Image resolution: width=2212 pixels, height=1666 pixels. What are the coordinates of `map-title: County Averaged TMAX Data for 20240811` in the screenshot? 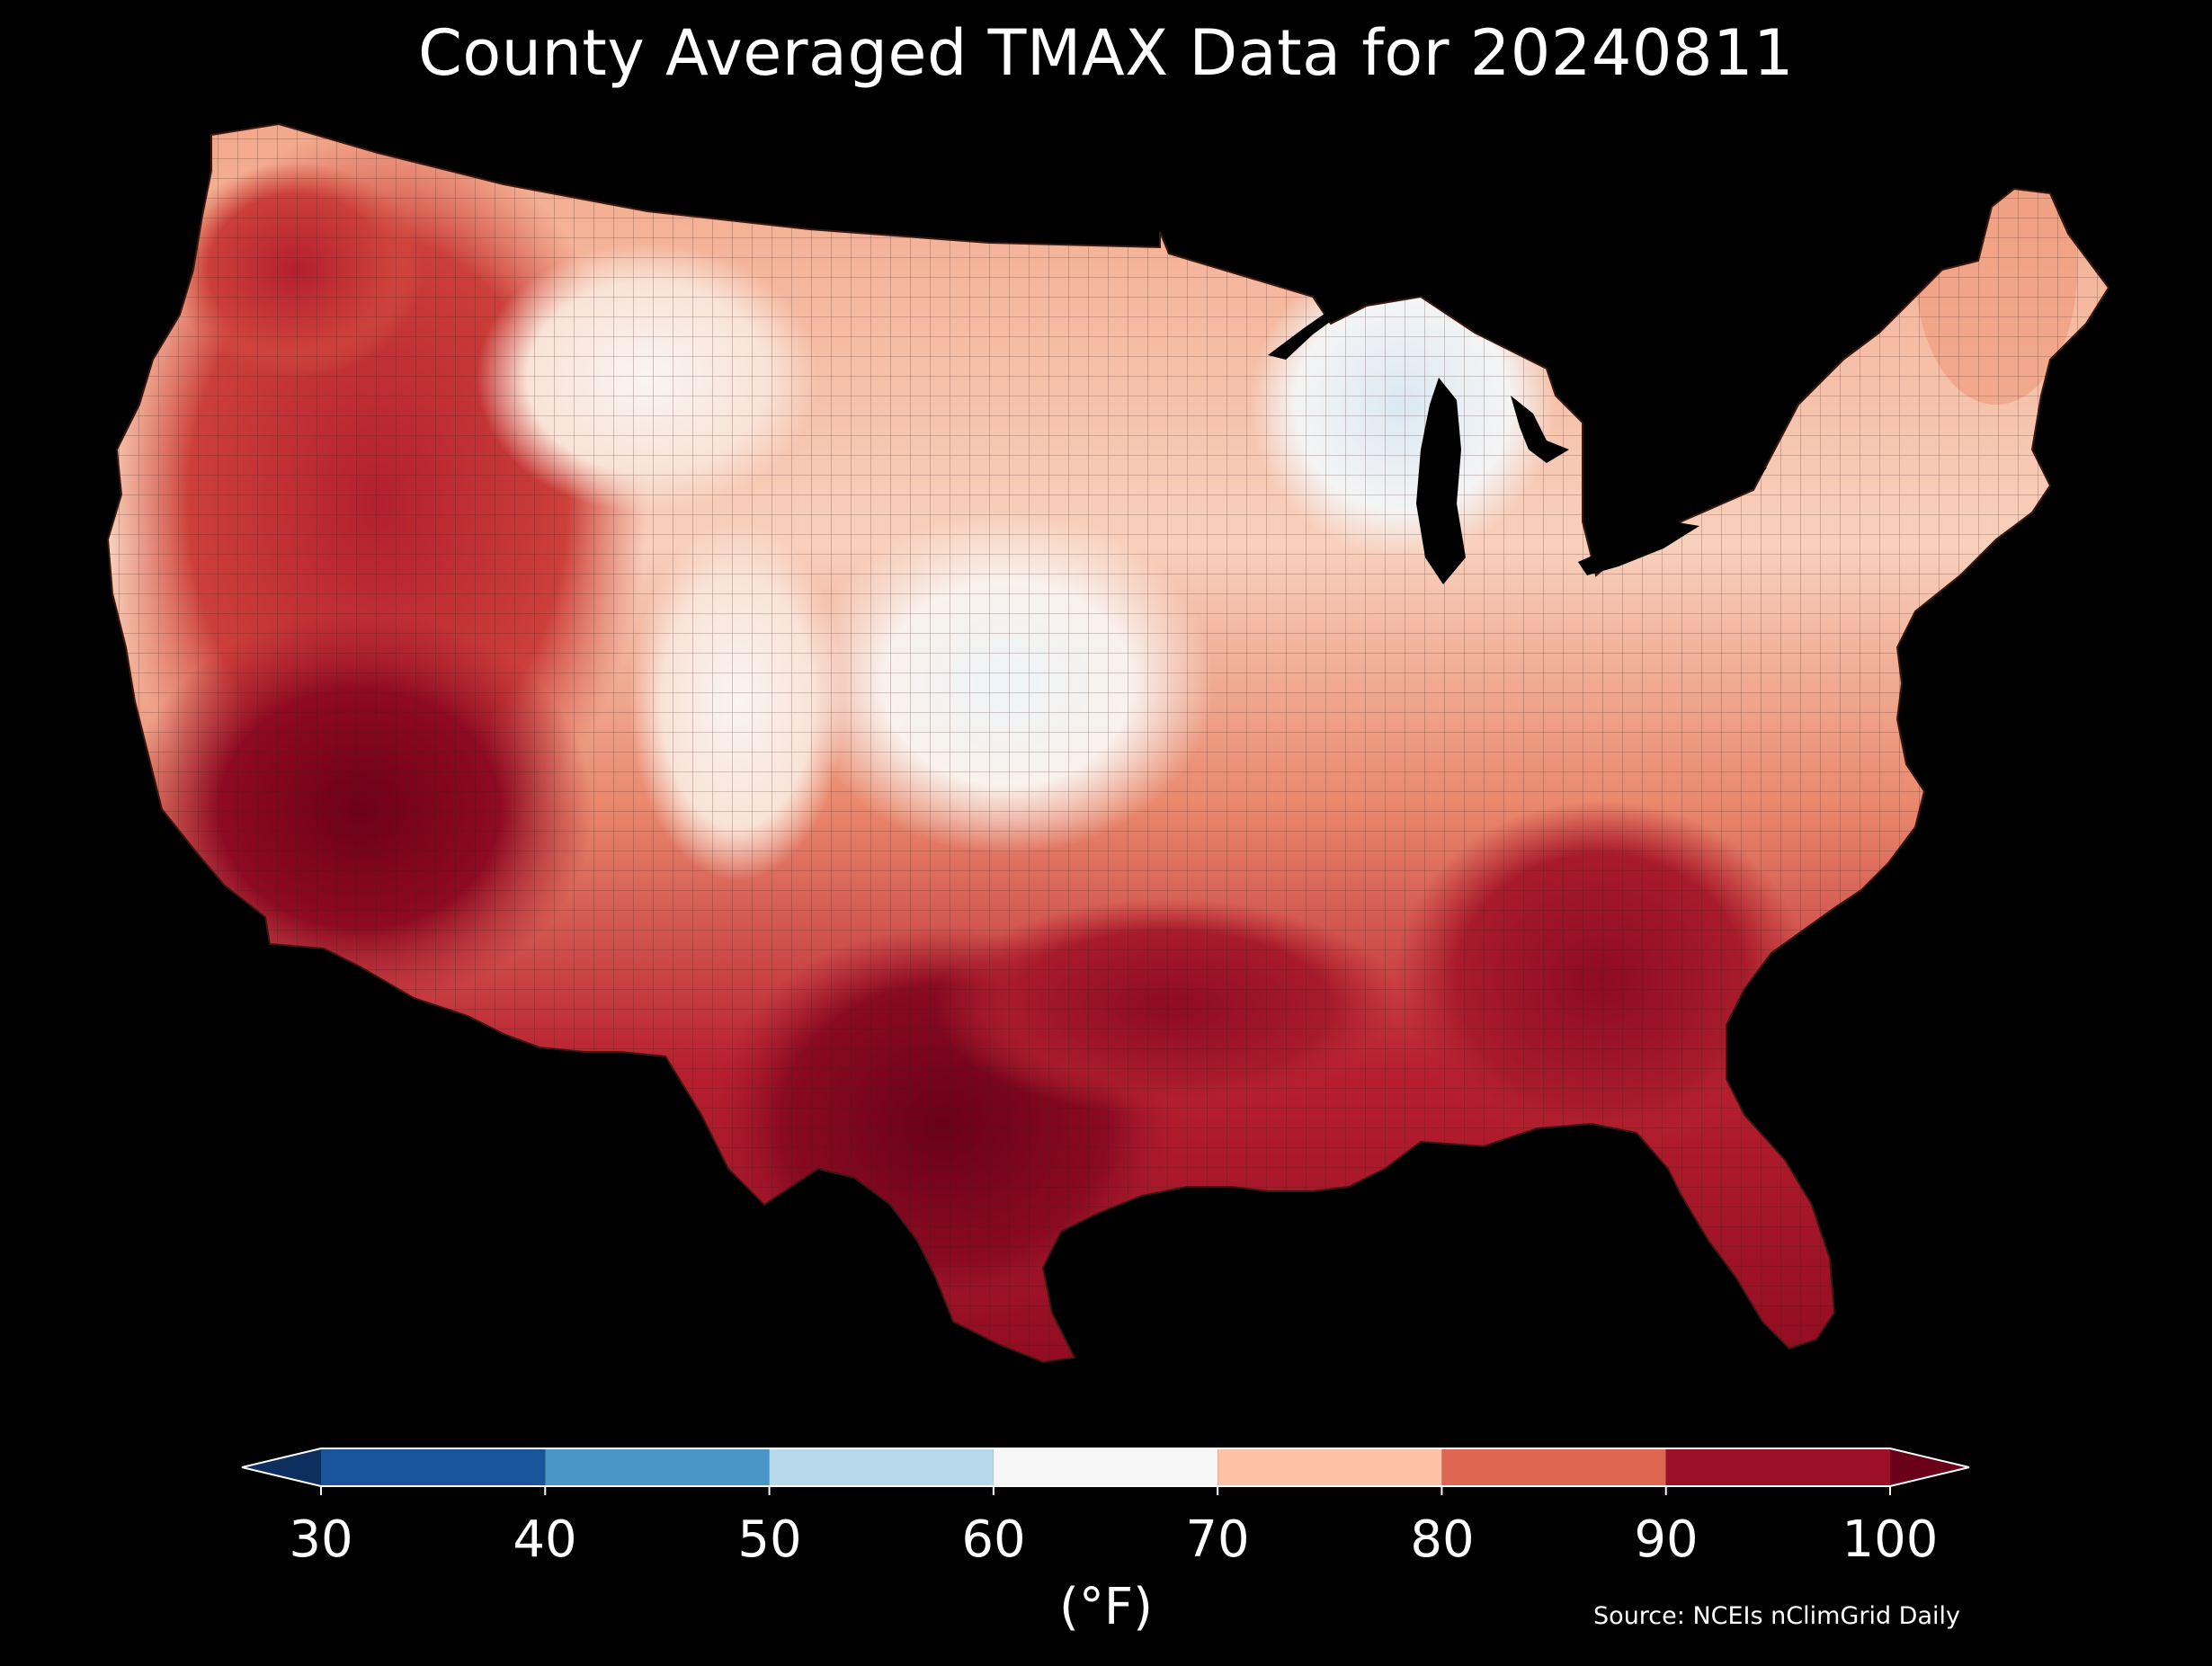 It's located at (1106, 53).